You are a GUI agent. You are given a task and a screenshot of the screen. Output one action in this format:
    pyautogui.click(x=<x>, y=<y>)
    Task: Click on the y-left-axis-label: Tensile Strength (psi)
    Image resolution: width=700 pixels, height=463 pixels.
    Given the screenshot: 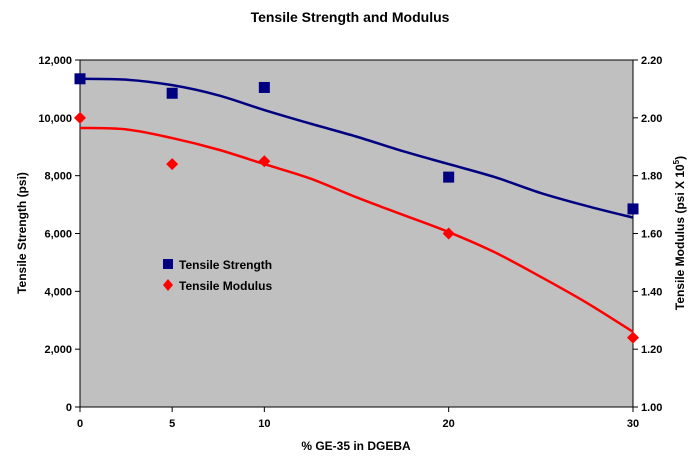 What is the action you would take?
    pyautogui.click(x=22, y=233)
    